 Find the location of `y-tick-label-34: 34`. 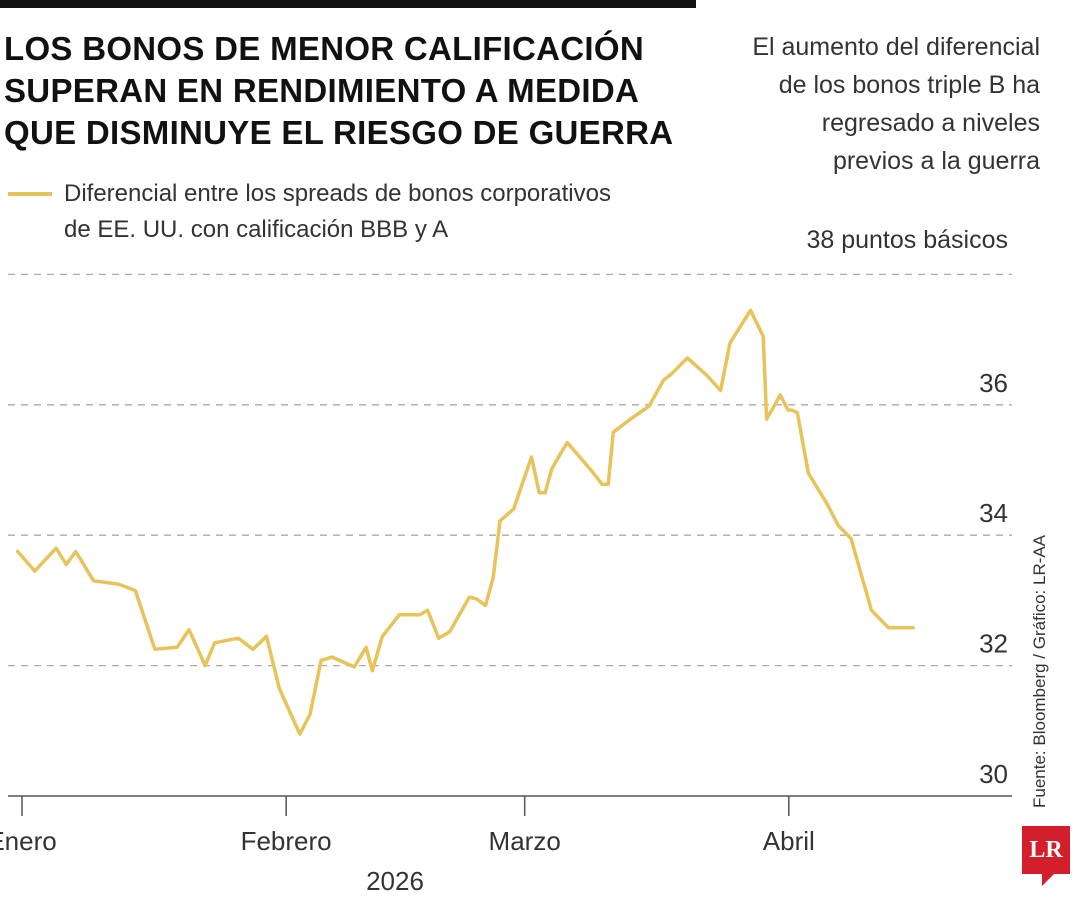

y-tick-label-34: 34 is located at coordinates (993, 513).